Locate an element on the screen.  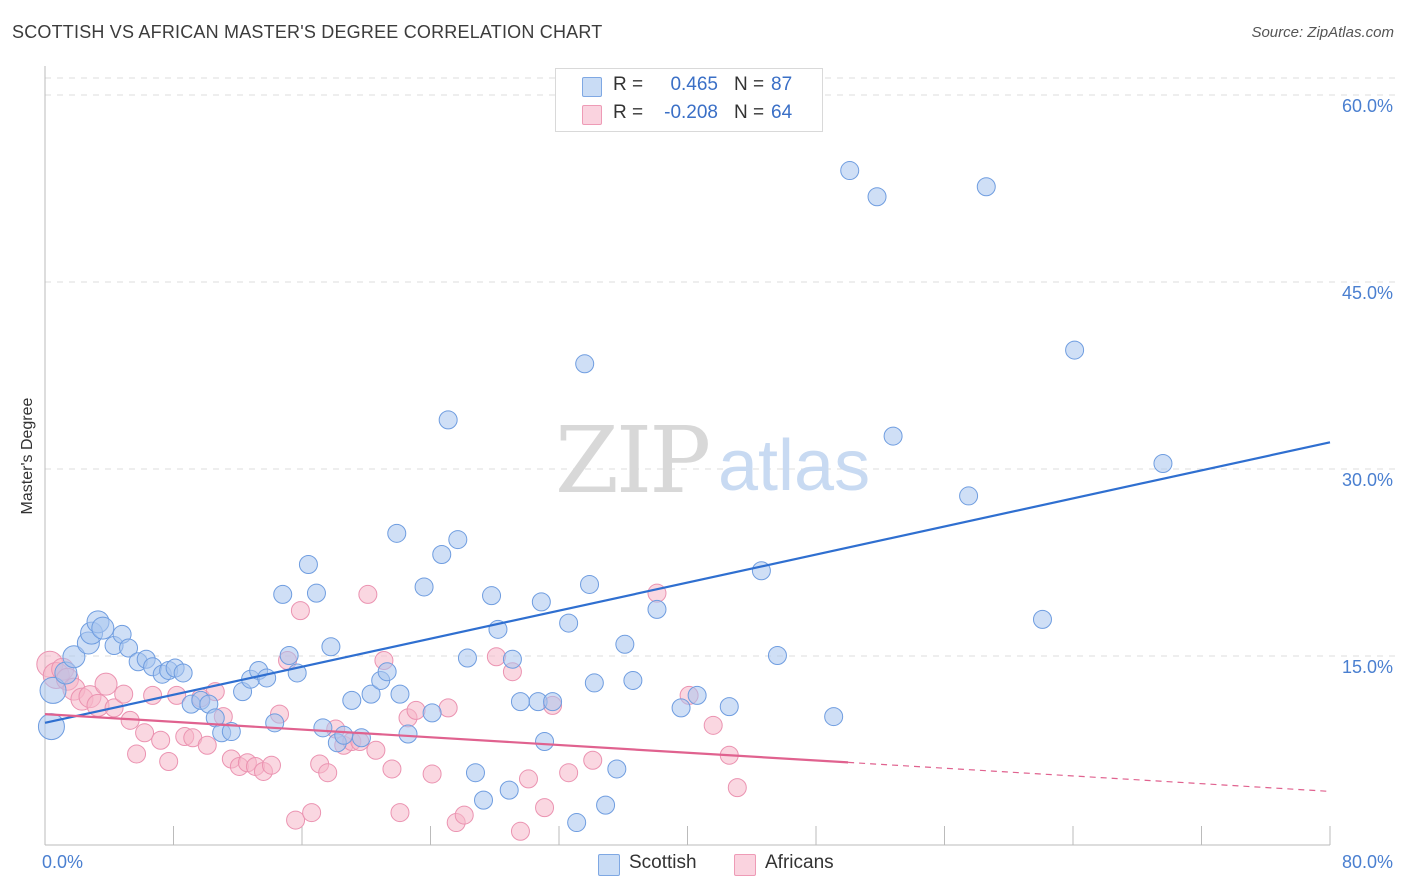
africans-trend-extension is located at coordinates (1089, 776).